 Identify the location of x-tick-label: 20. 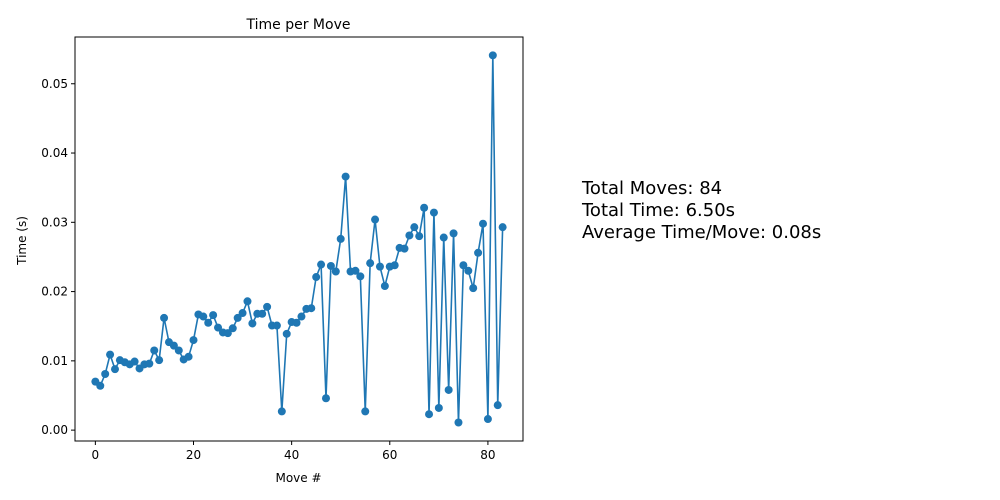
(193, 455).